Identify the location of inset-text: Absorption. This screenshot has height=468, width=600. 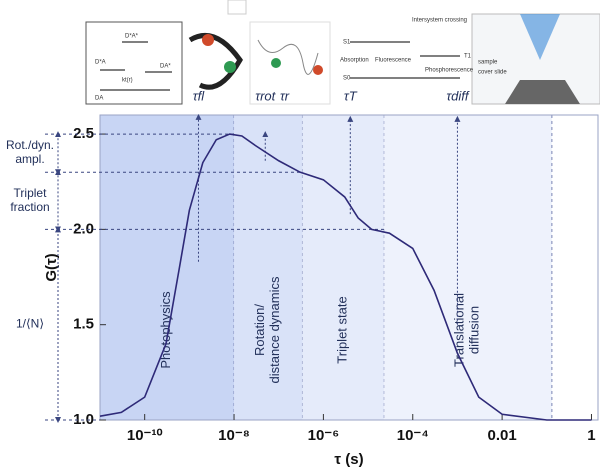
(354, 61).